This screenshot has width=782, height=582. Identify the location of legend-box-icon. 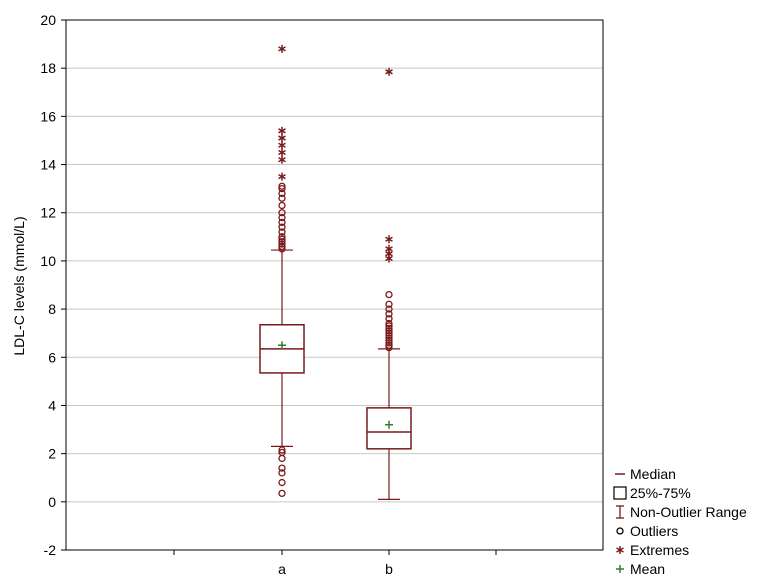
(620, 493).